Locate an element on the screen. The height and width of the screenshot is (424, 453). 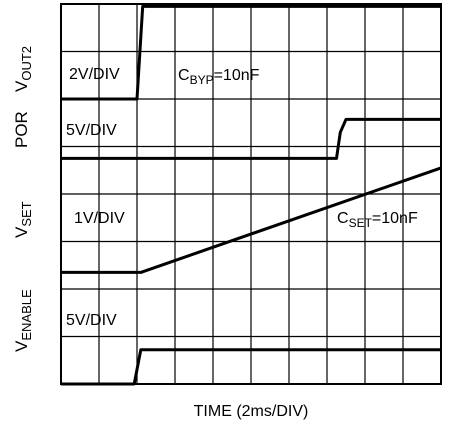
cset-sub: SET is located at coordinates (361, 223).